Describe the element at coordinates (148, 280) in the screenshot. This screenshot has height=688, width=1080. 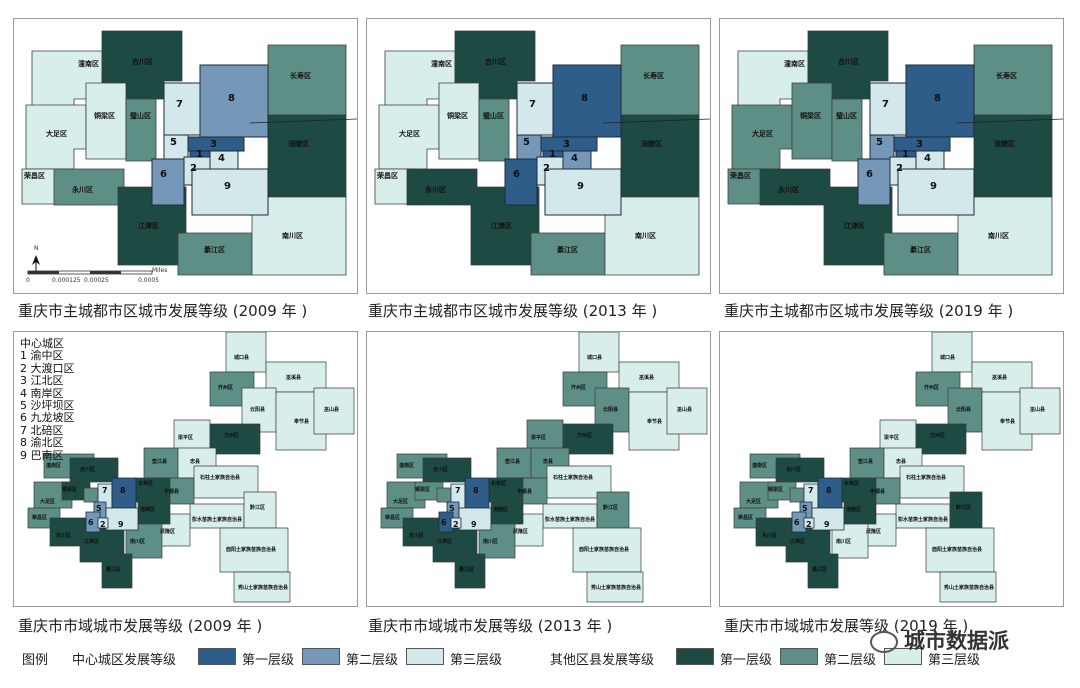
I see `scale-tick-label: 0.0005` at that location.